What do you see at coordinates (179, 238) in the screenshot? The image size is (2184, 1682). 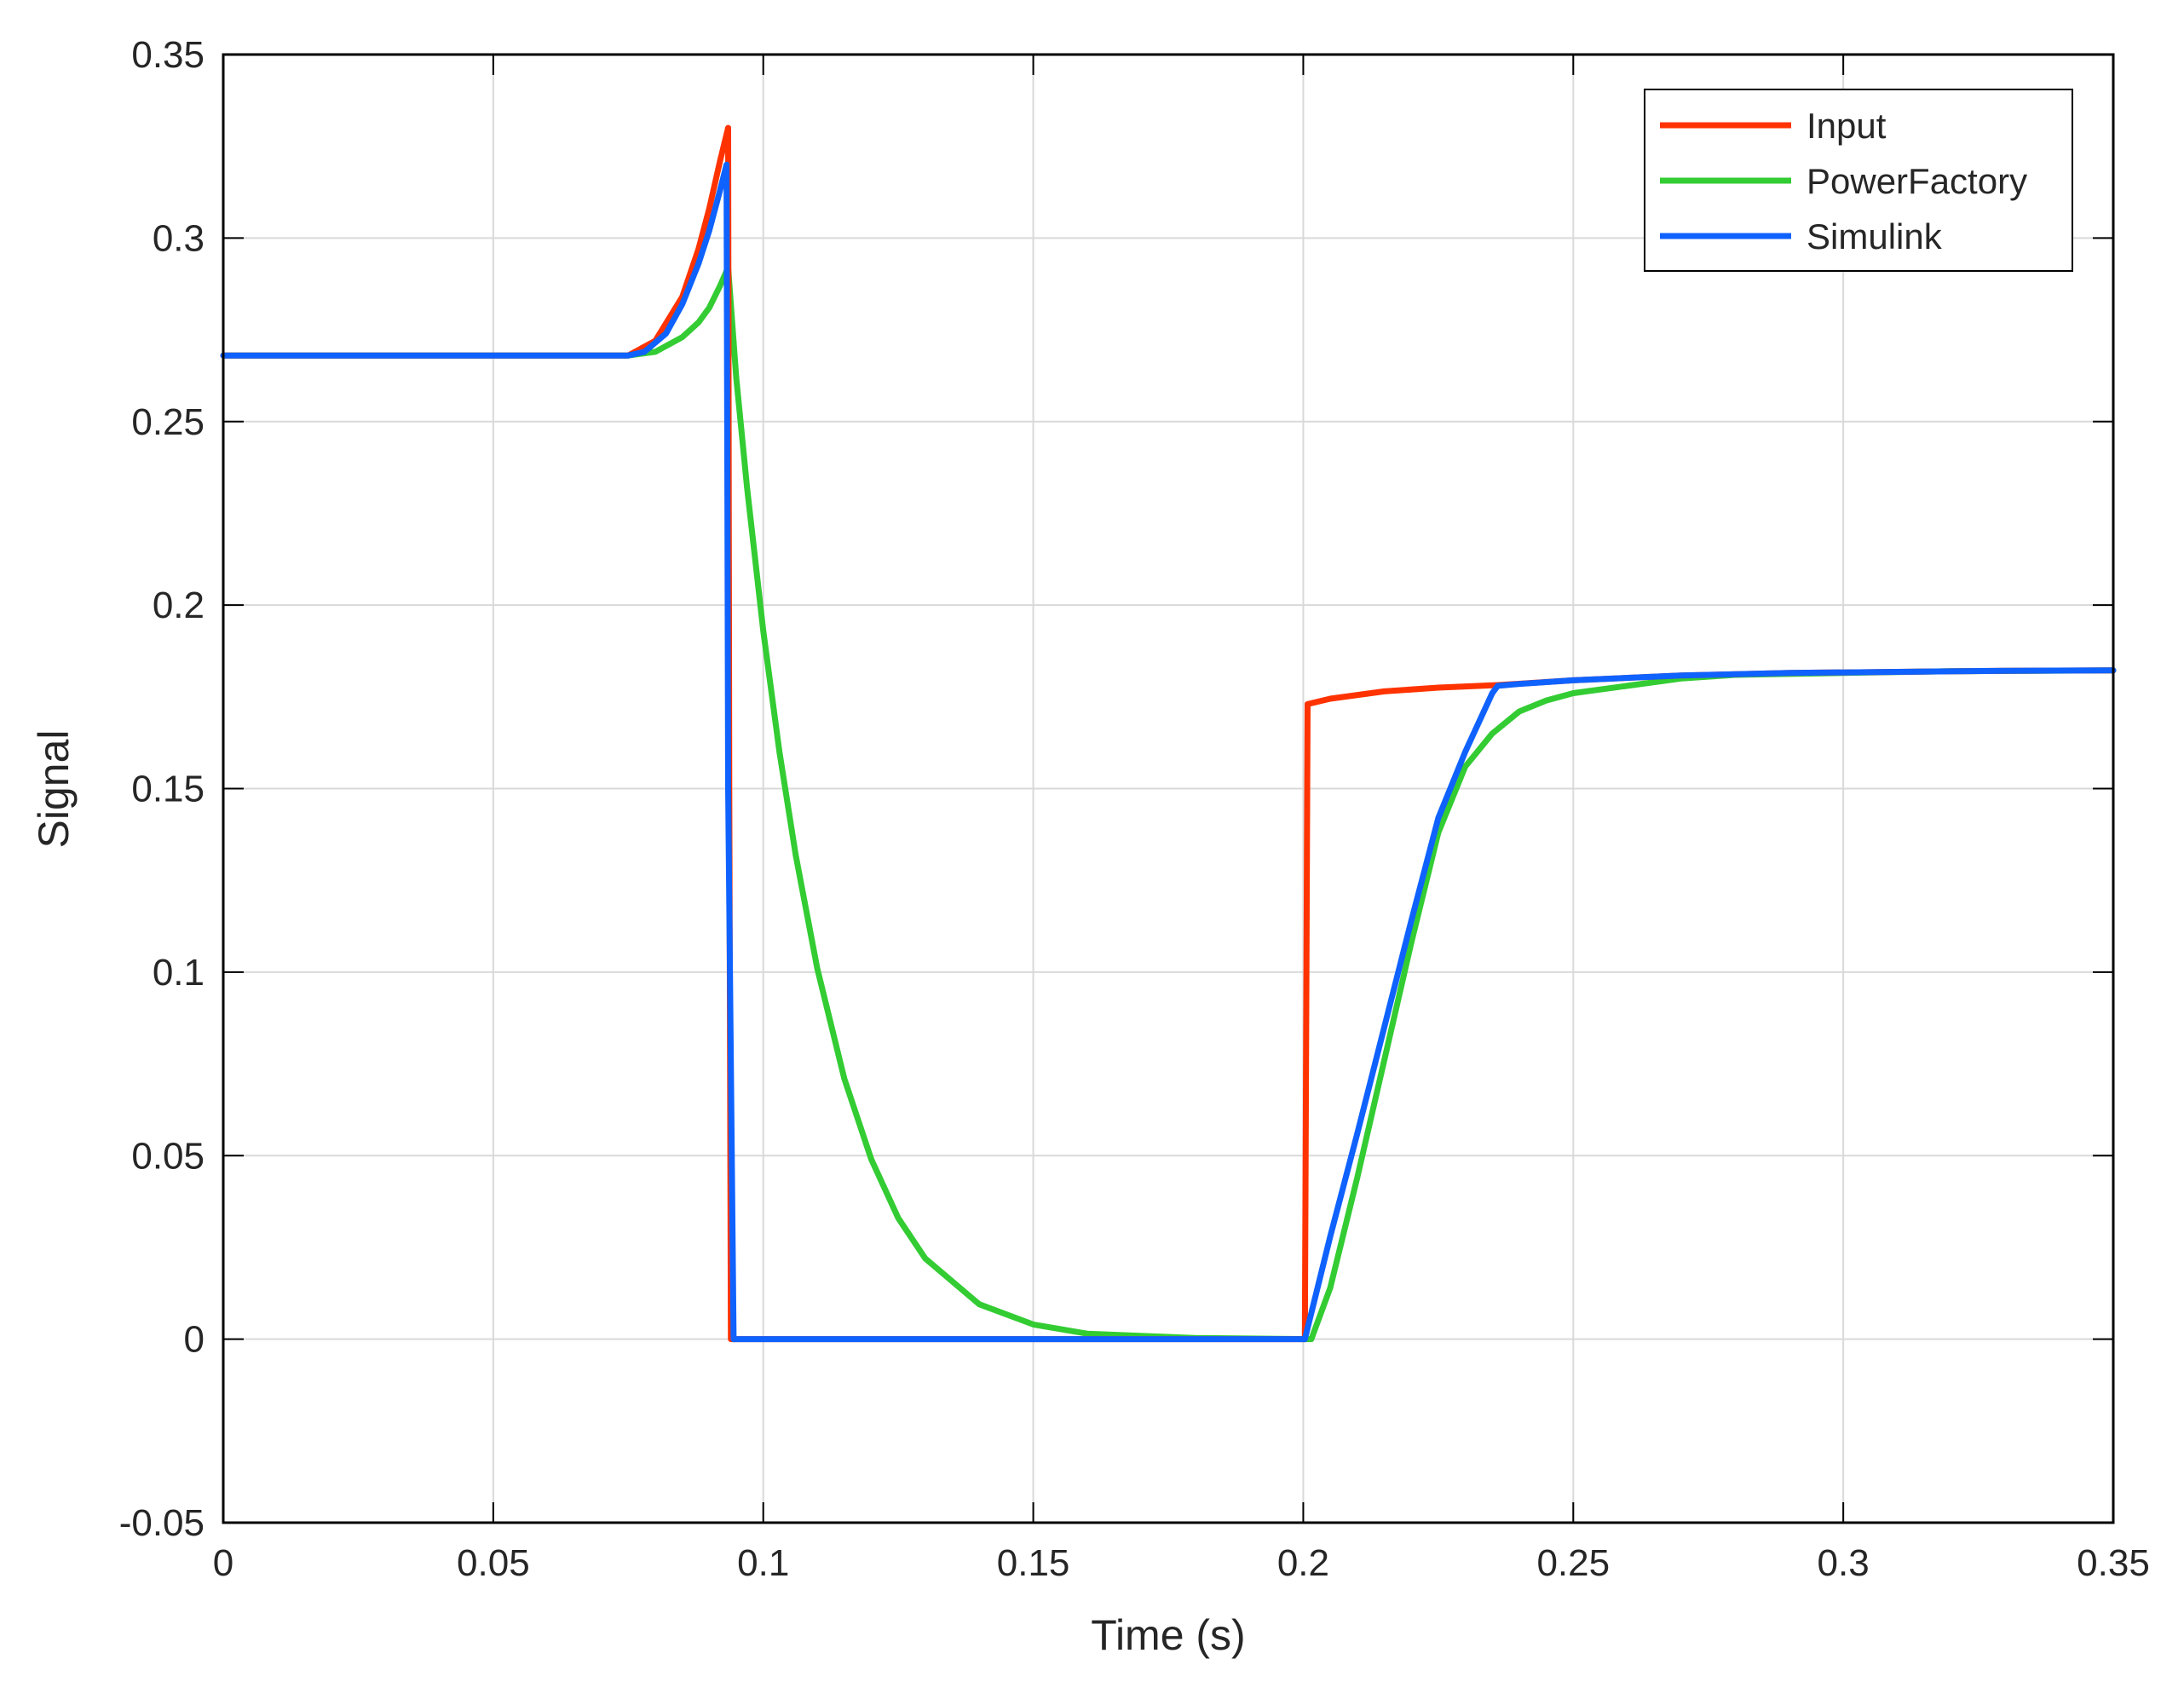 I see `y-tick-label: 0.3` at bounding box center [179, 238].